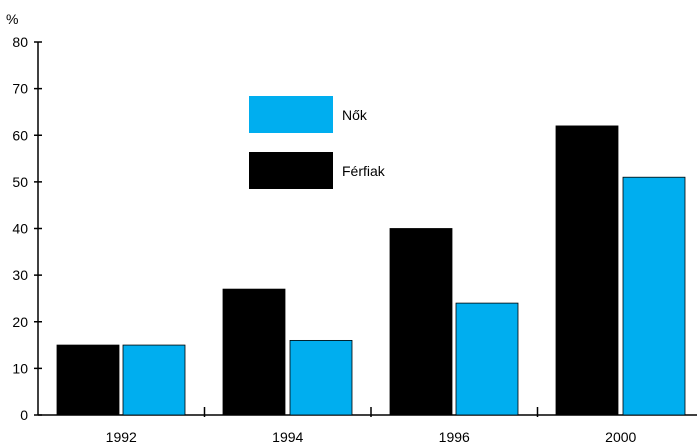  Describe the element at coordinates (20, 368) in the screenshot. I see `y-tick-label: 10` at that location.